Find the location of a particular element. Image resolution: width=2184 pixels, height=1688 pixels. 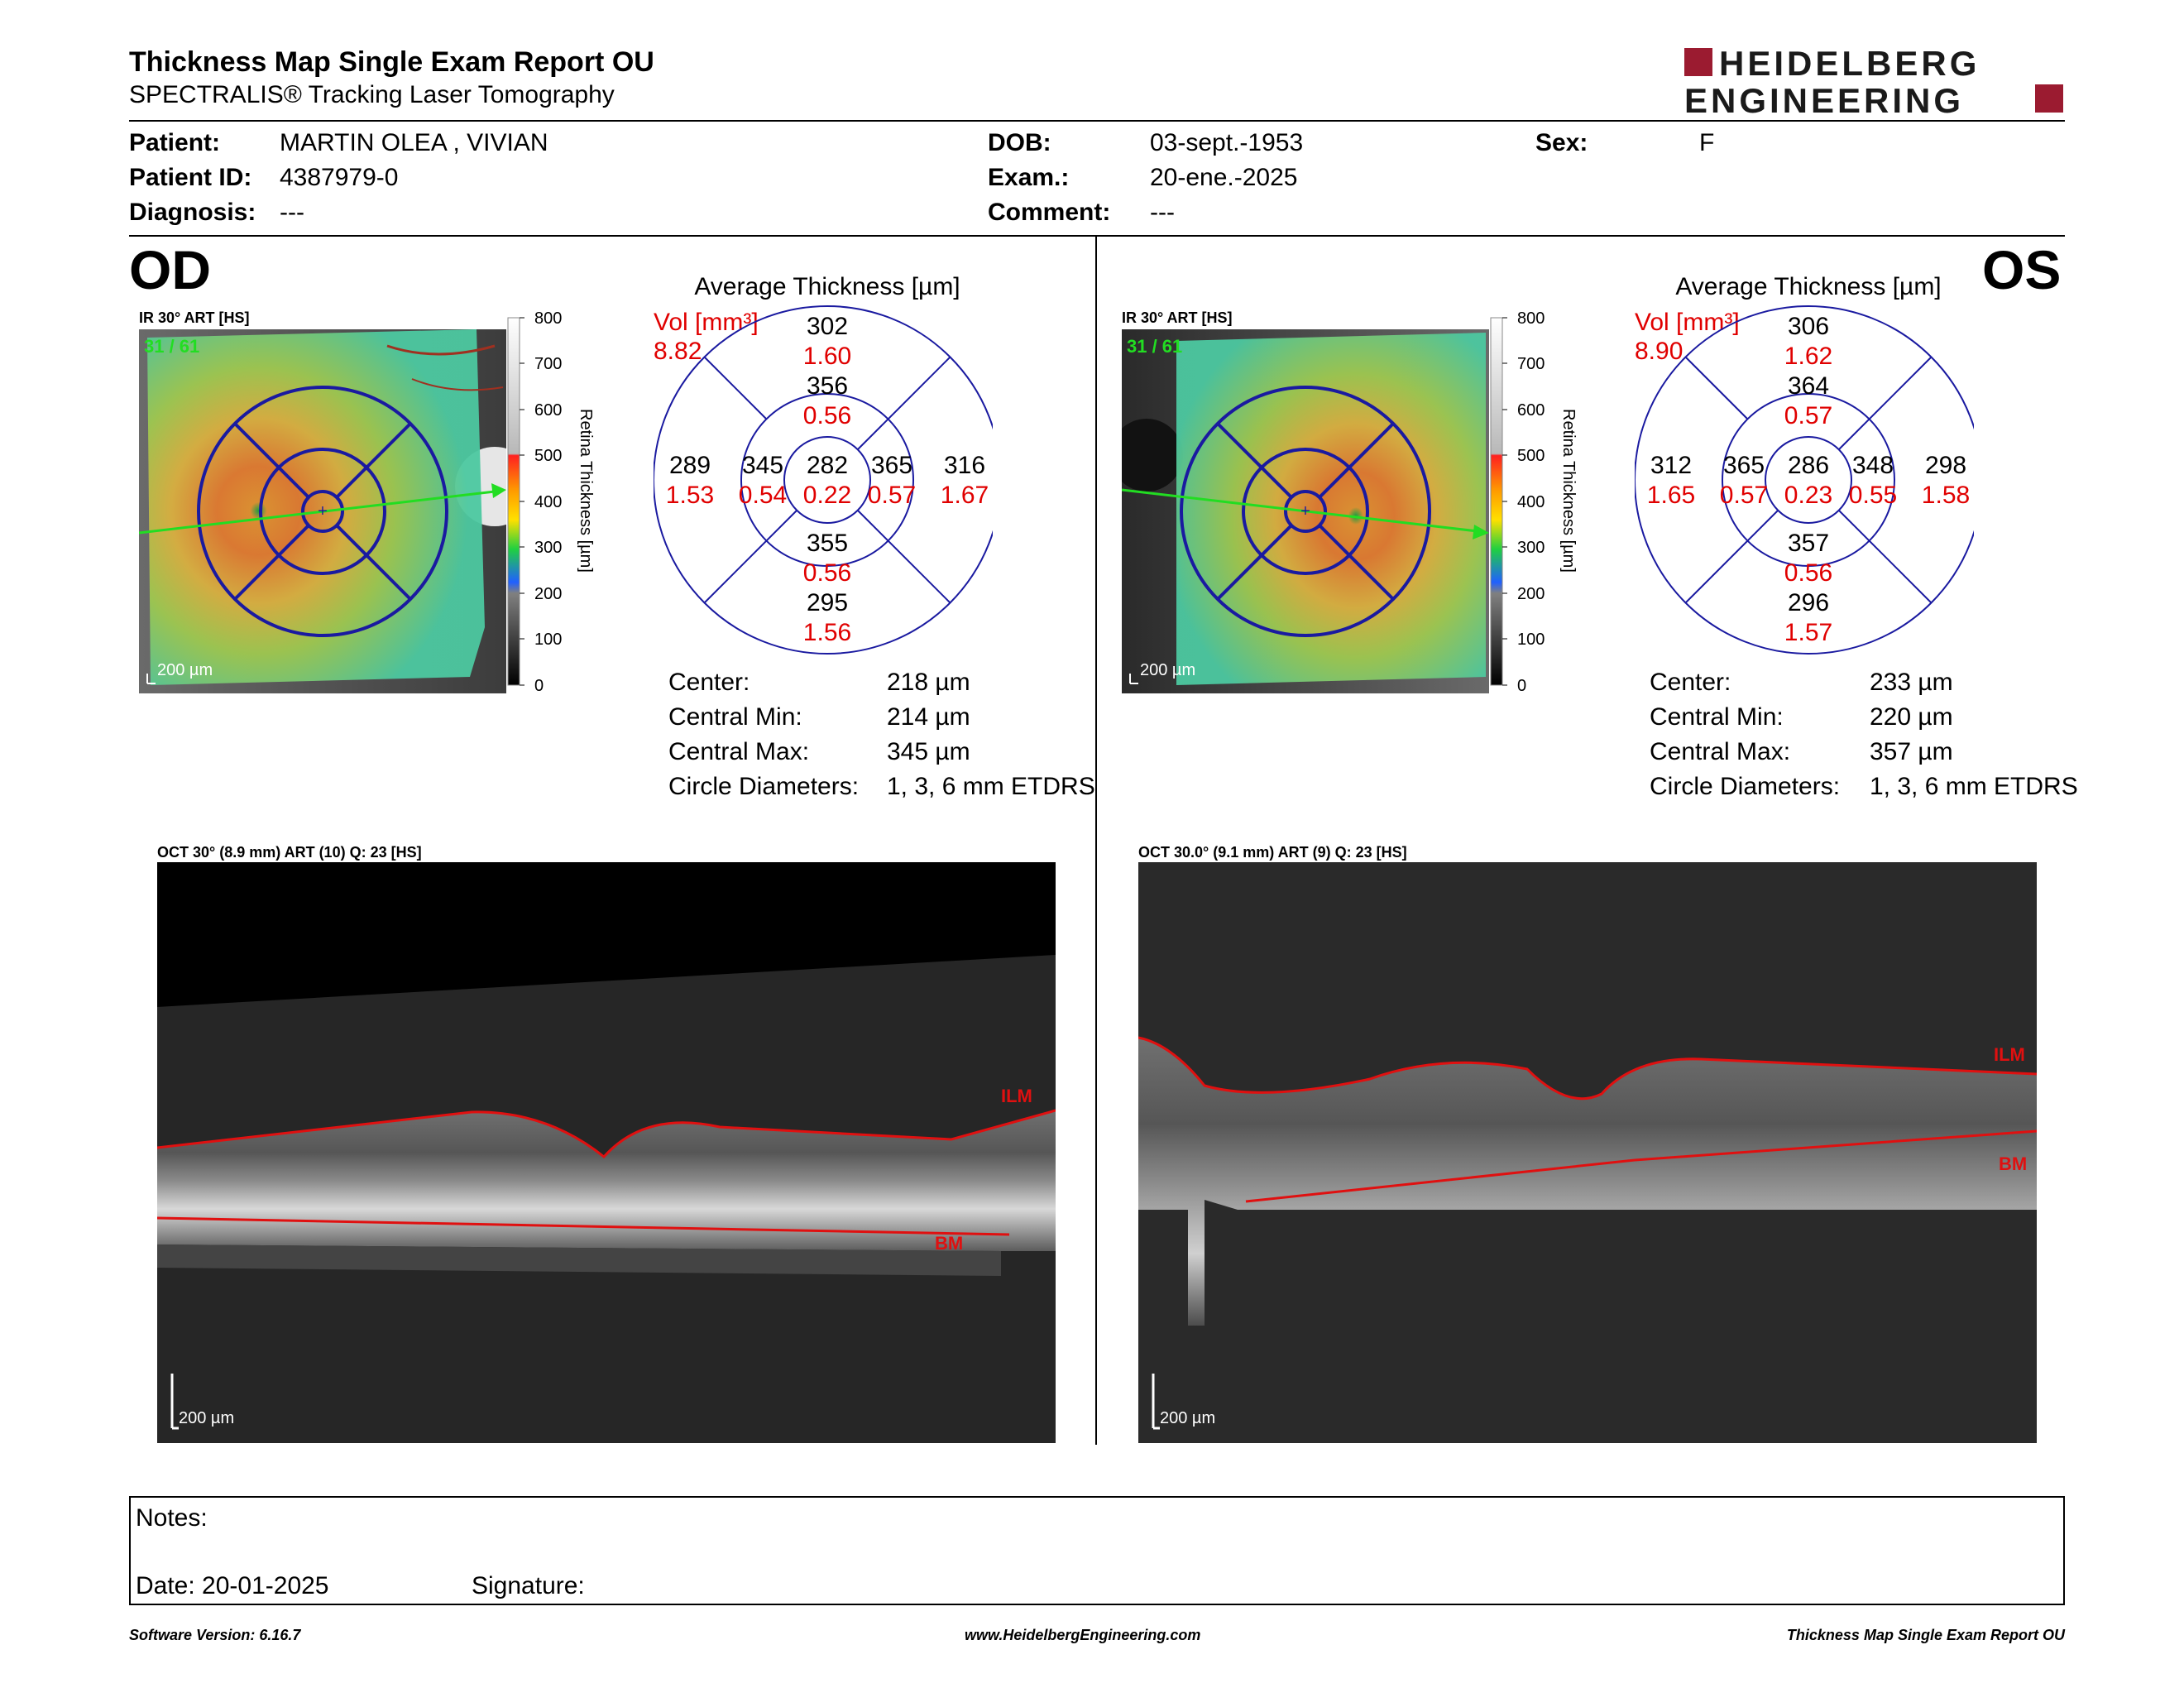

od-inner-temp-volume: 0.54 is located at coordinates (763, 495).